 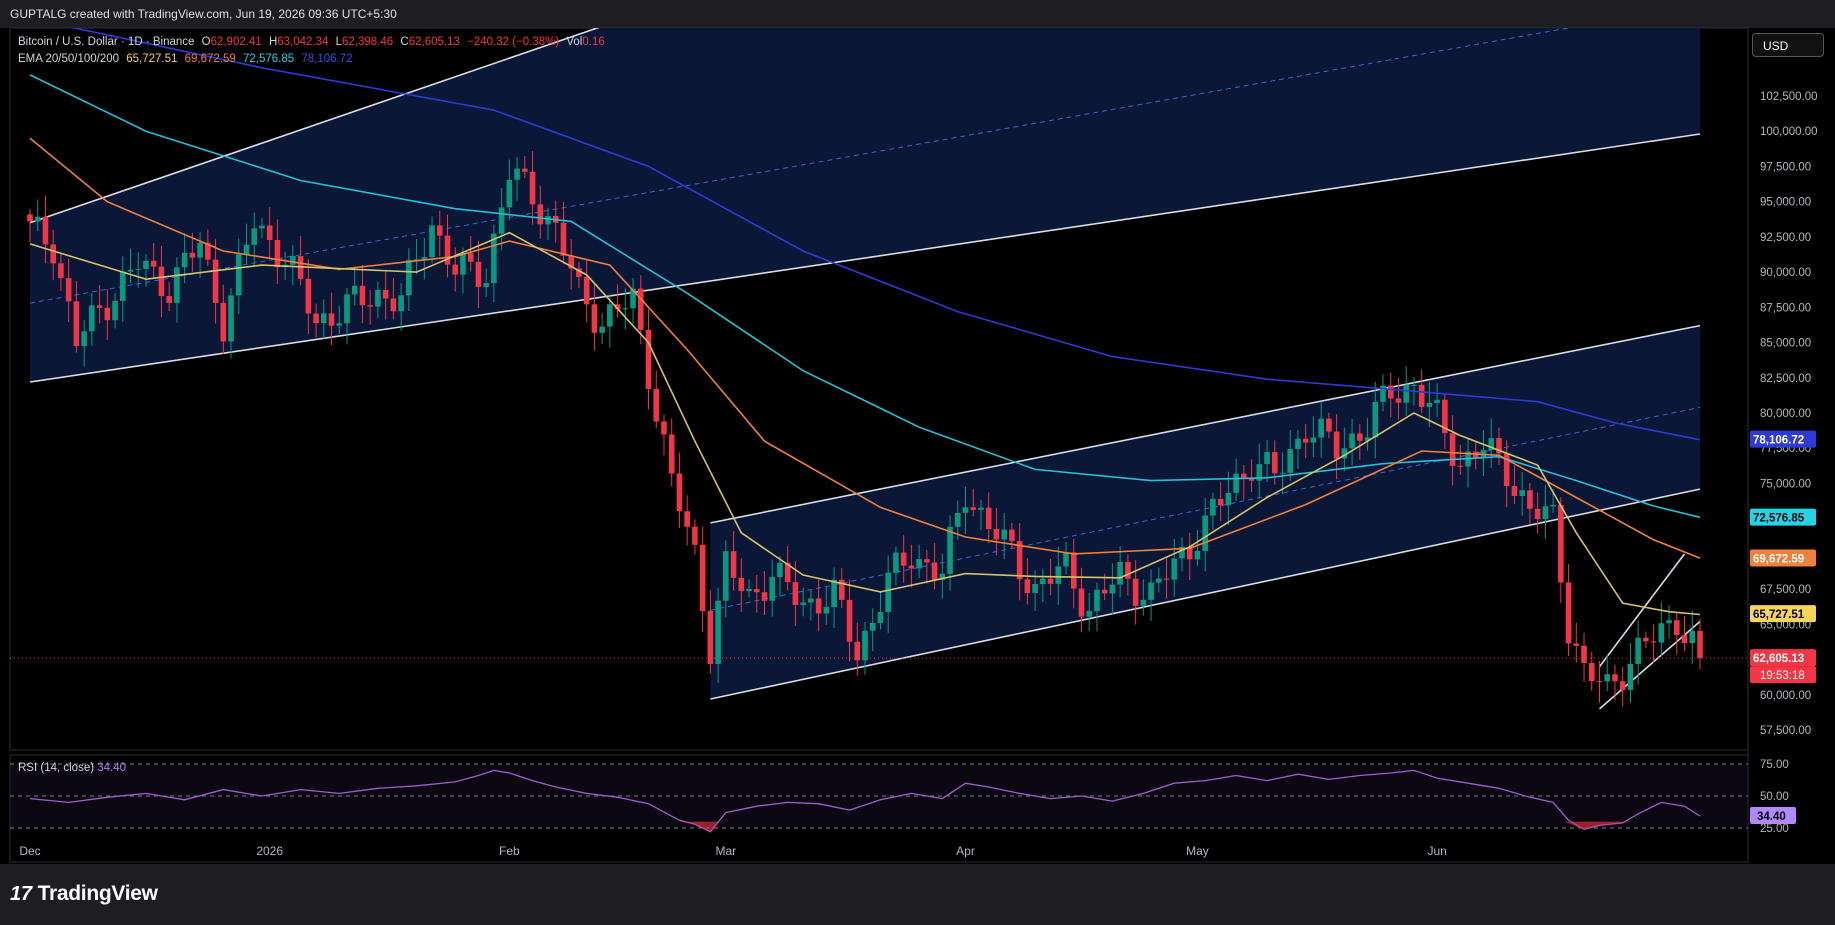 What do you see at coordinates (56, 768) in the screenshot?
I see `rsi-label: RSI (14, close)` at bounding box center [56, 768].